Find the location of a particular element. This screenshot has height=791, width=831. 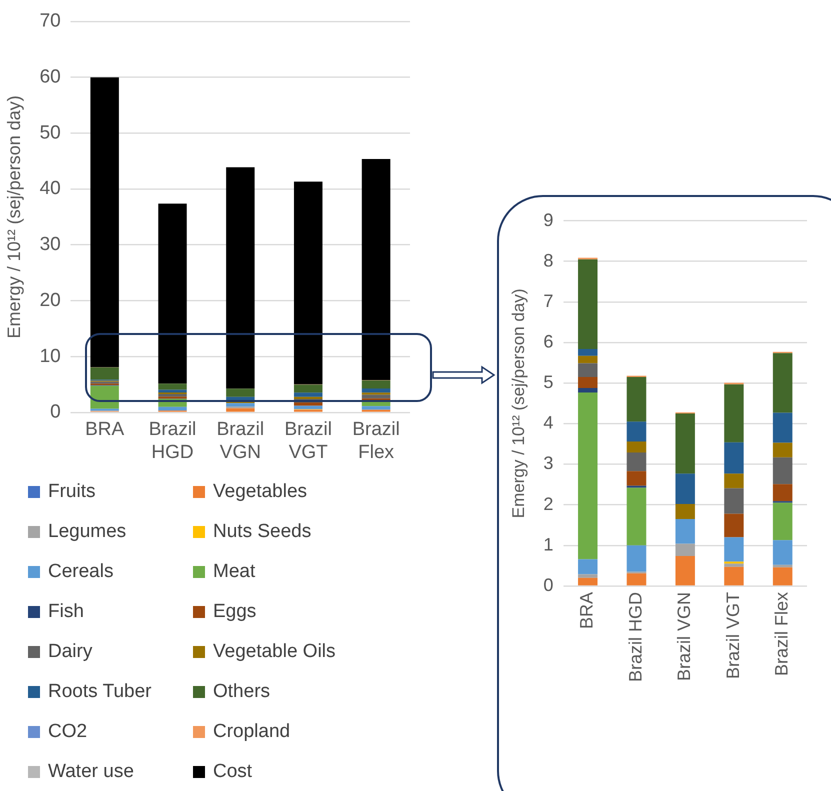

legend-label: Meat is located at coordinates (234, 572).